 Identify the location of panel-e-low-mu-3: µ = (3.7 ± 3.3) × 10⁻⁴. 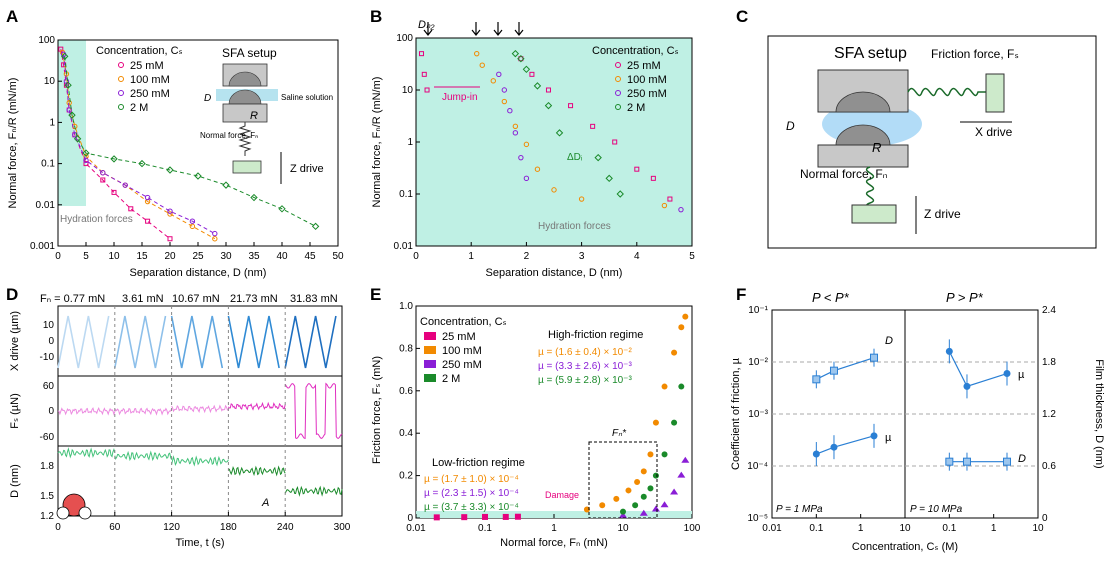
(471, 507).